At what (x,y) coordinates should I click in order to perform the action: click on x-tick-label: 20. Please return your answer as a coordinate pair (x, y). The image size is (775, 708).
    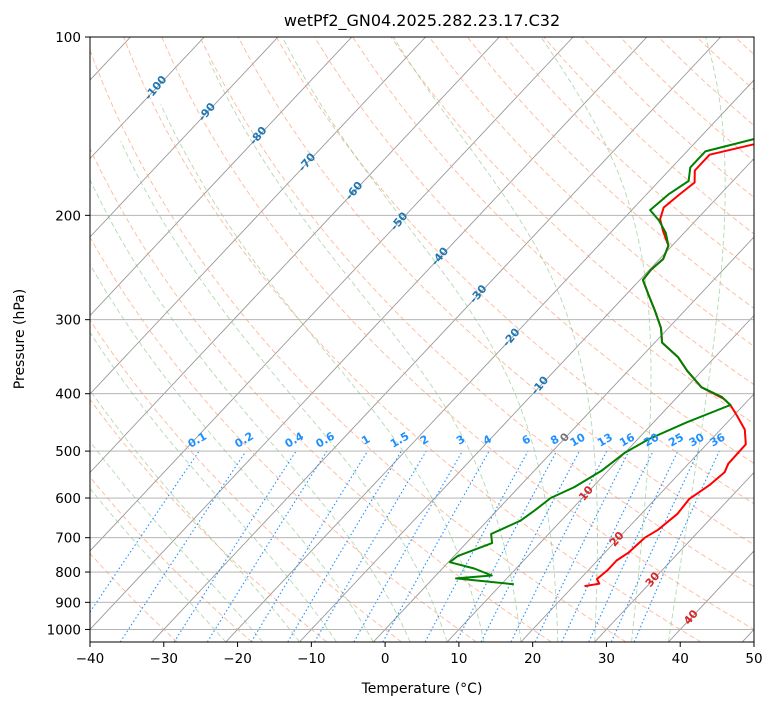
    Looking at the image, I should click on (532, 659).